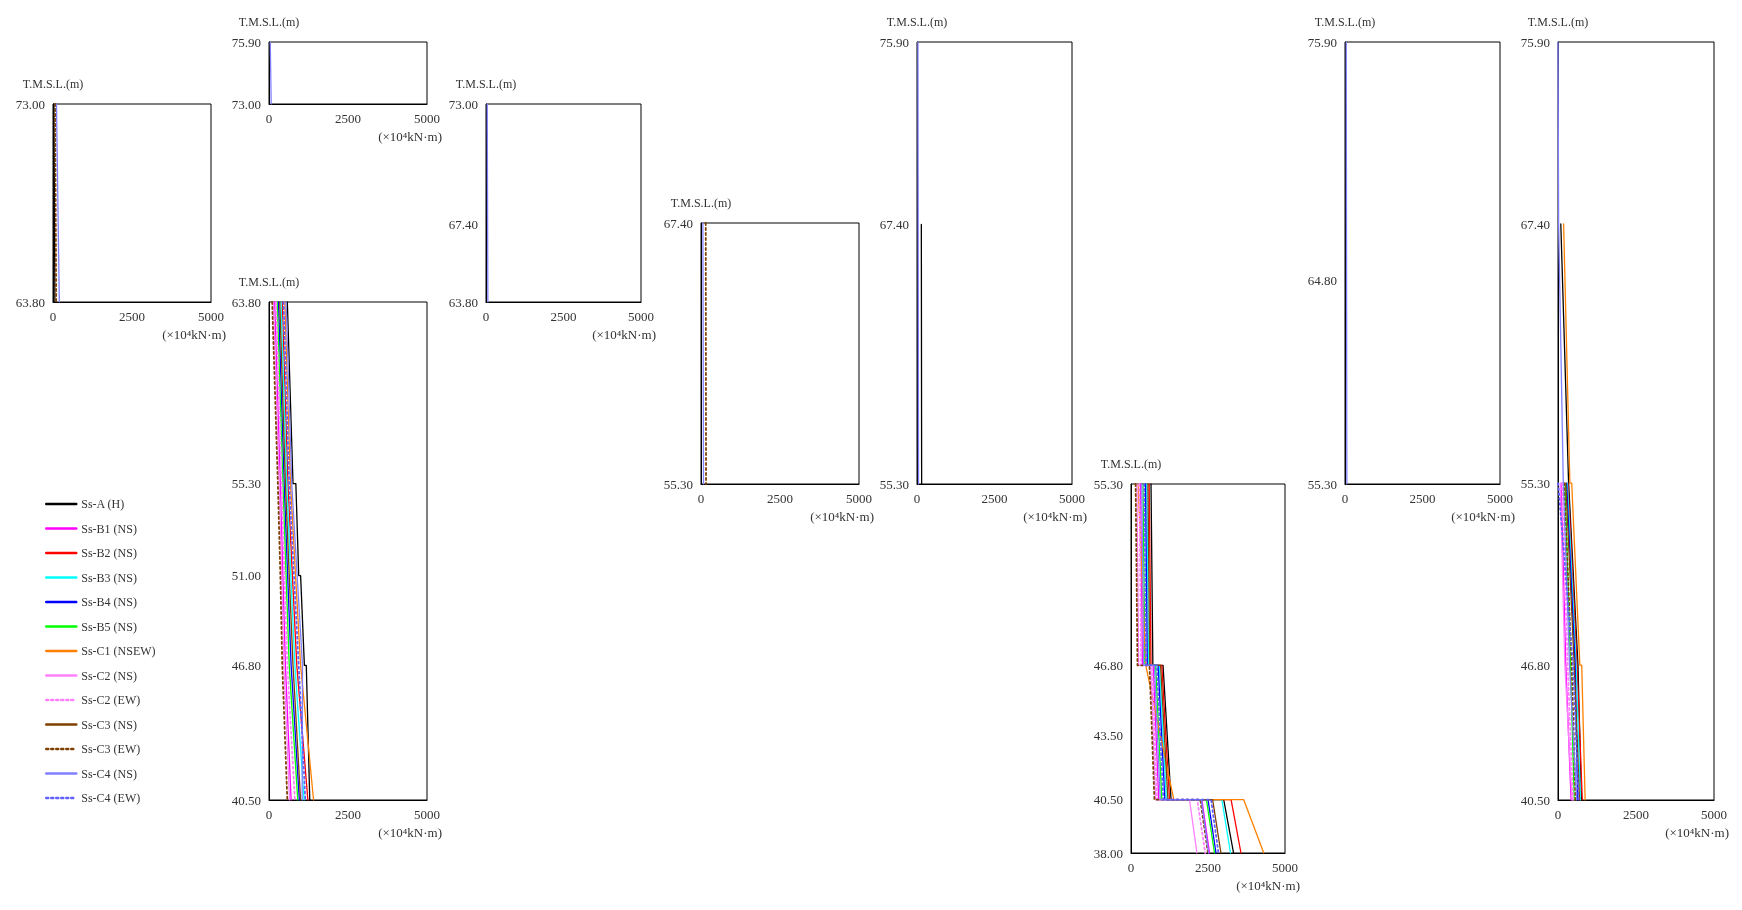 Image resolution: width=1742 pixels, height=910 pixels. What do you see at coordinates (111, 749) in the screenshot?
I see `legend-label: Ss-C3 (EW)` at bounding box center [111, 749].